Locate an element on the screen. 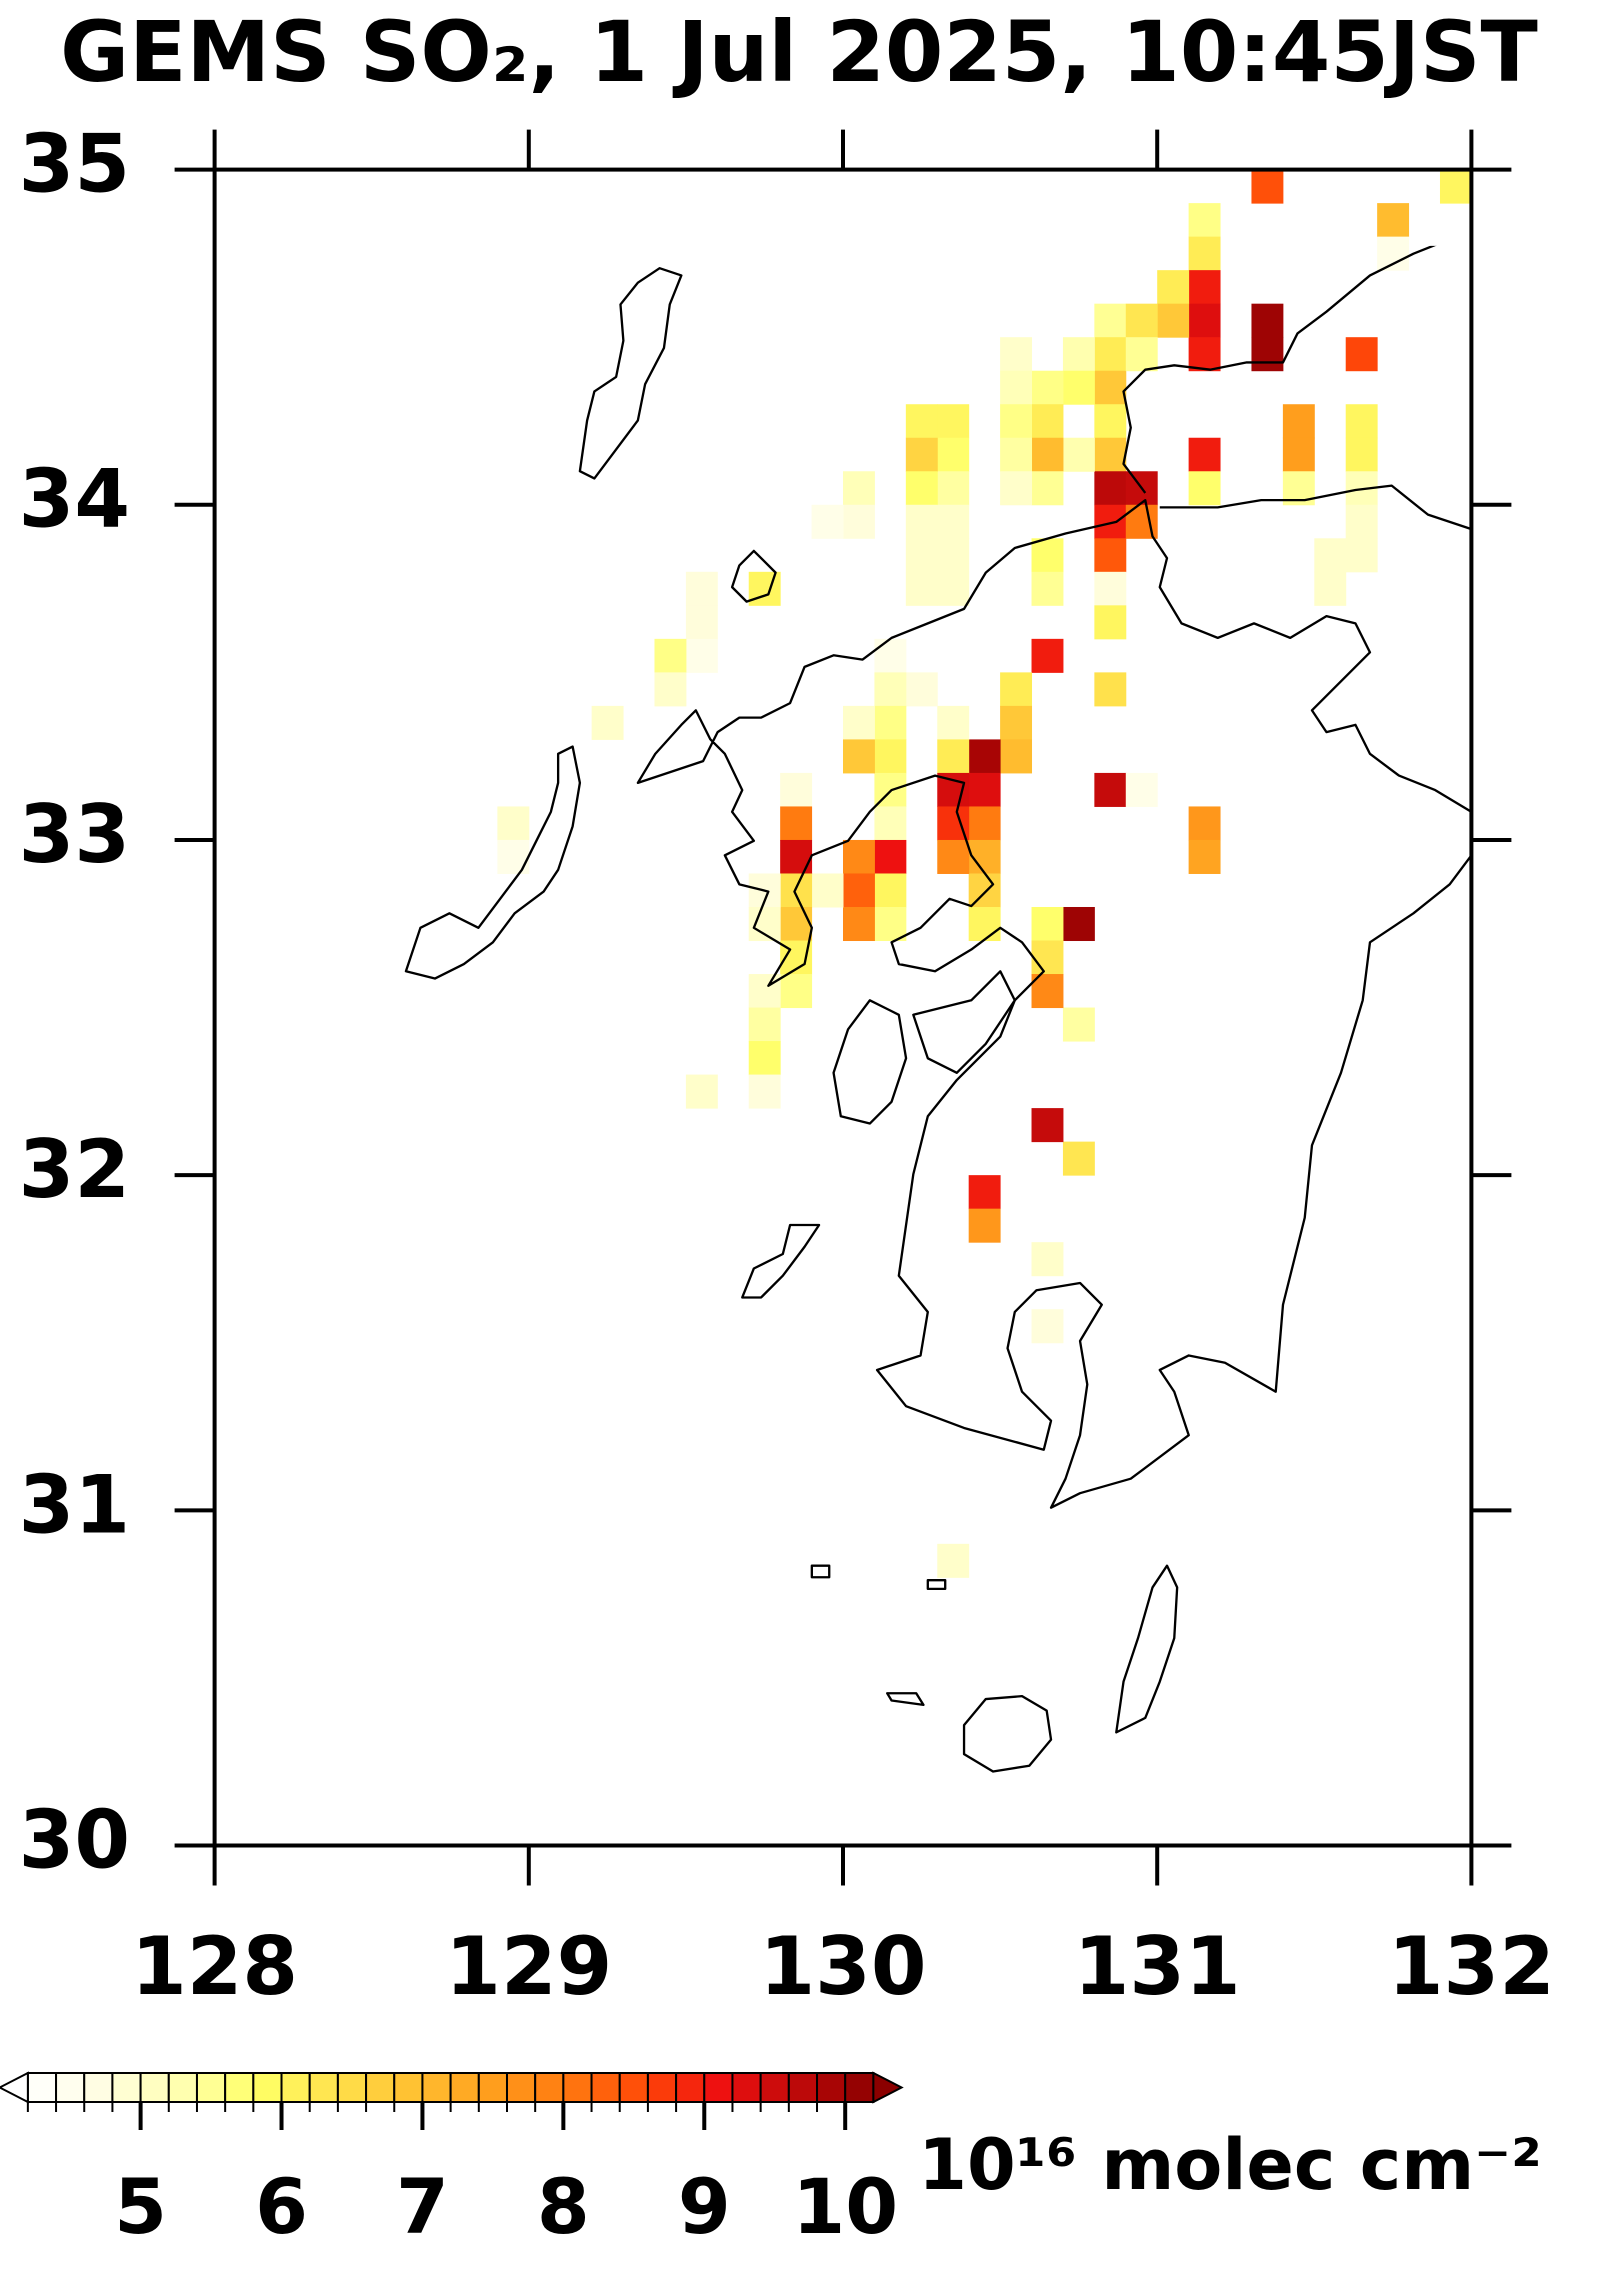 The height and width of the screenshot is (2294, 1599). colorbar-arrow-high is located at coordinates (888, 2087).